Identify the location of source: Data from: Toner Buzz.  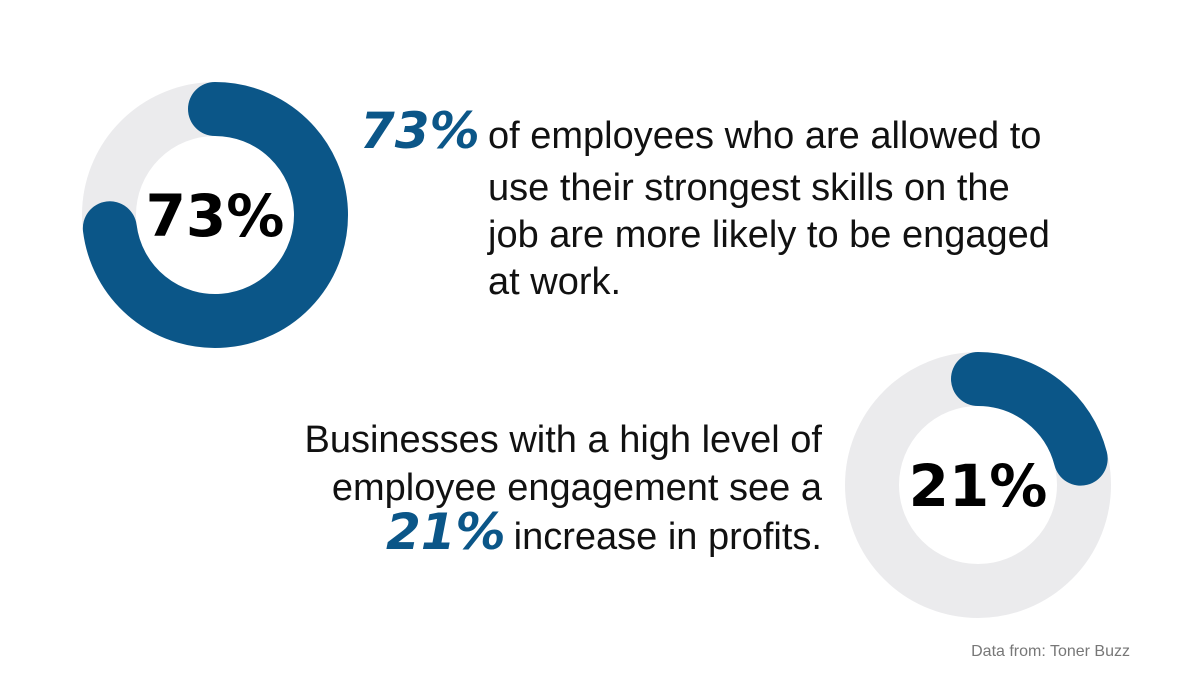
(1050, 651).